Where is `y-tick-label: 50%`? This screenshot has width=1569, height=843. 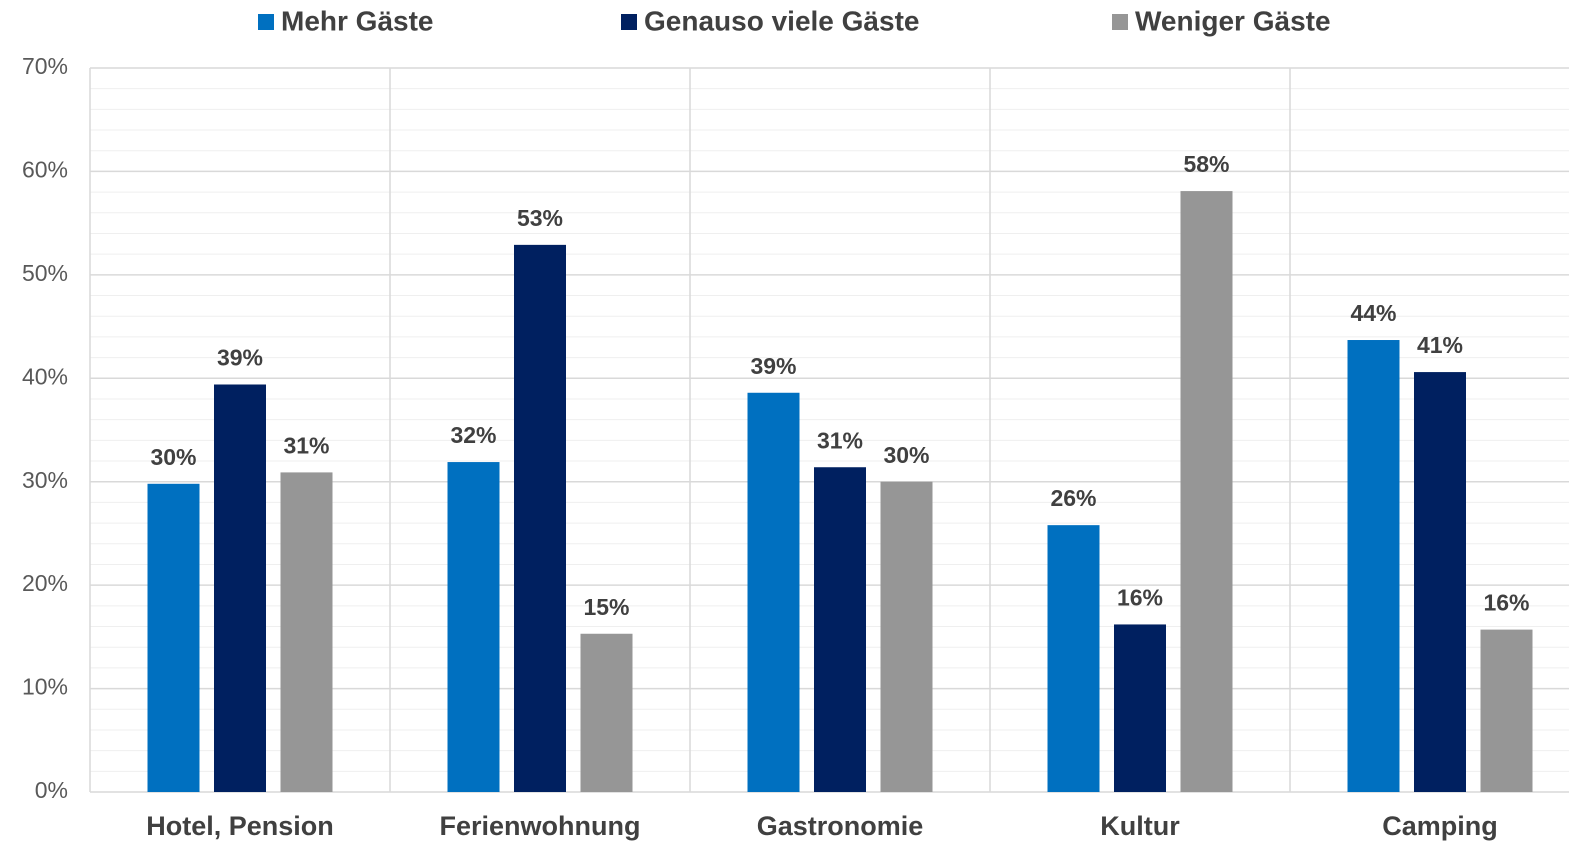 y-tick-label: 50% is located at coordinates (45, 273).